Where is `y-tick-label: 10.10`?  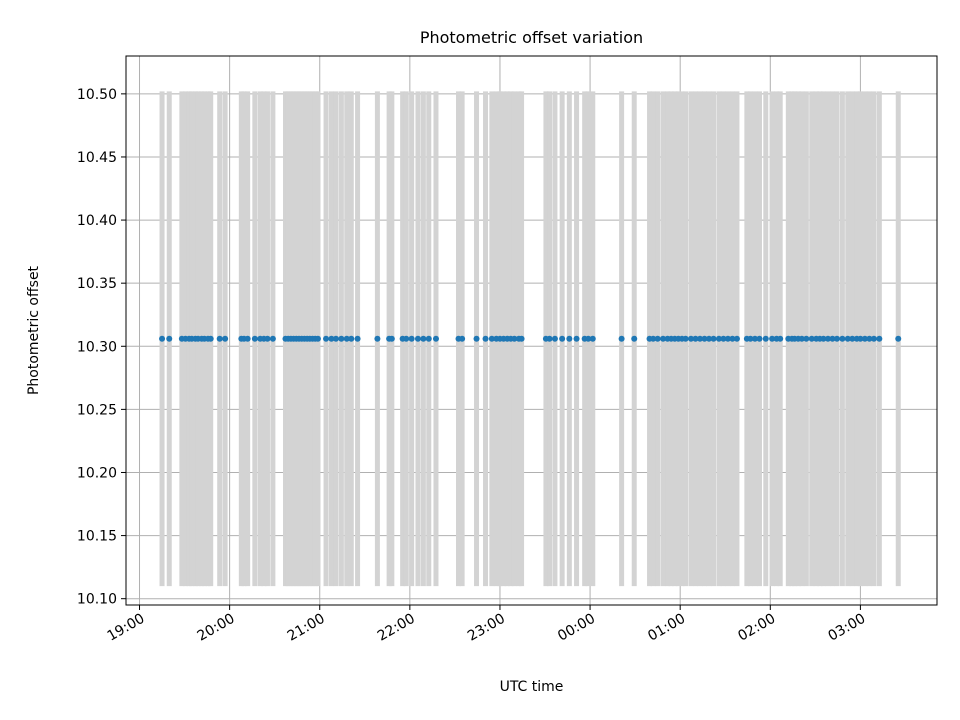
y-tick-label: 10.10 is located at coordinates (97, 600).